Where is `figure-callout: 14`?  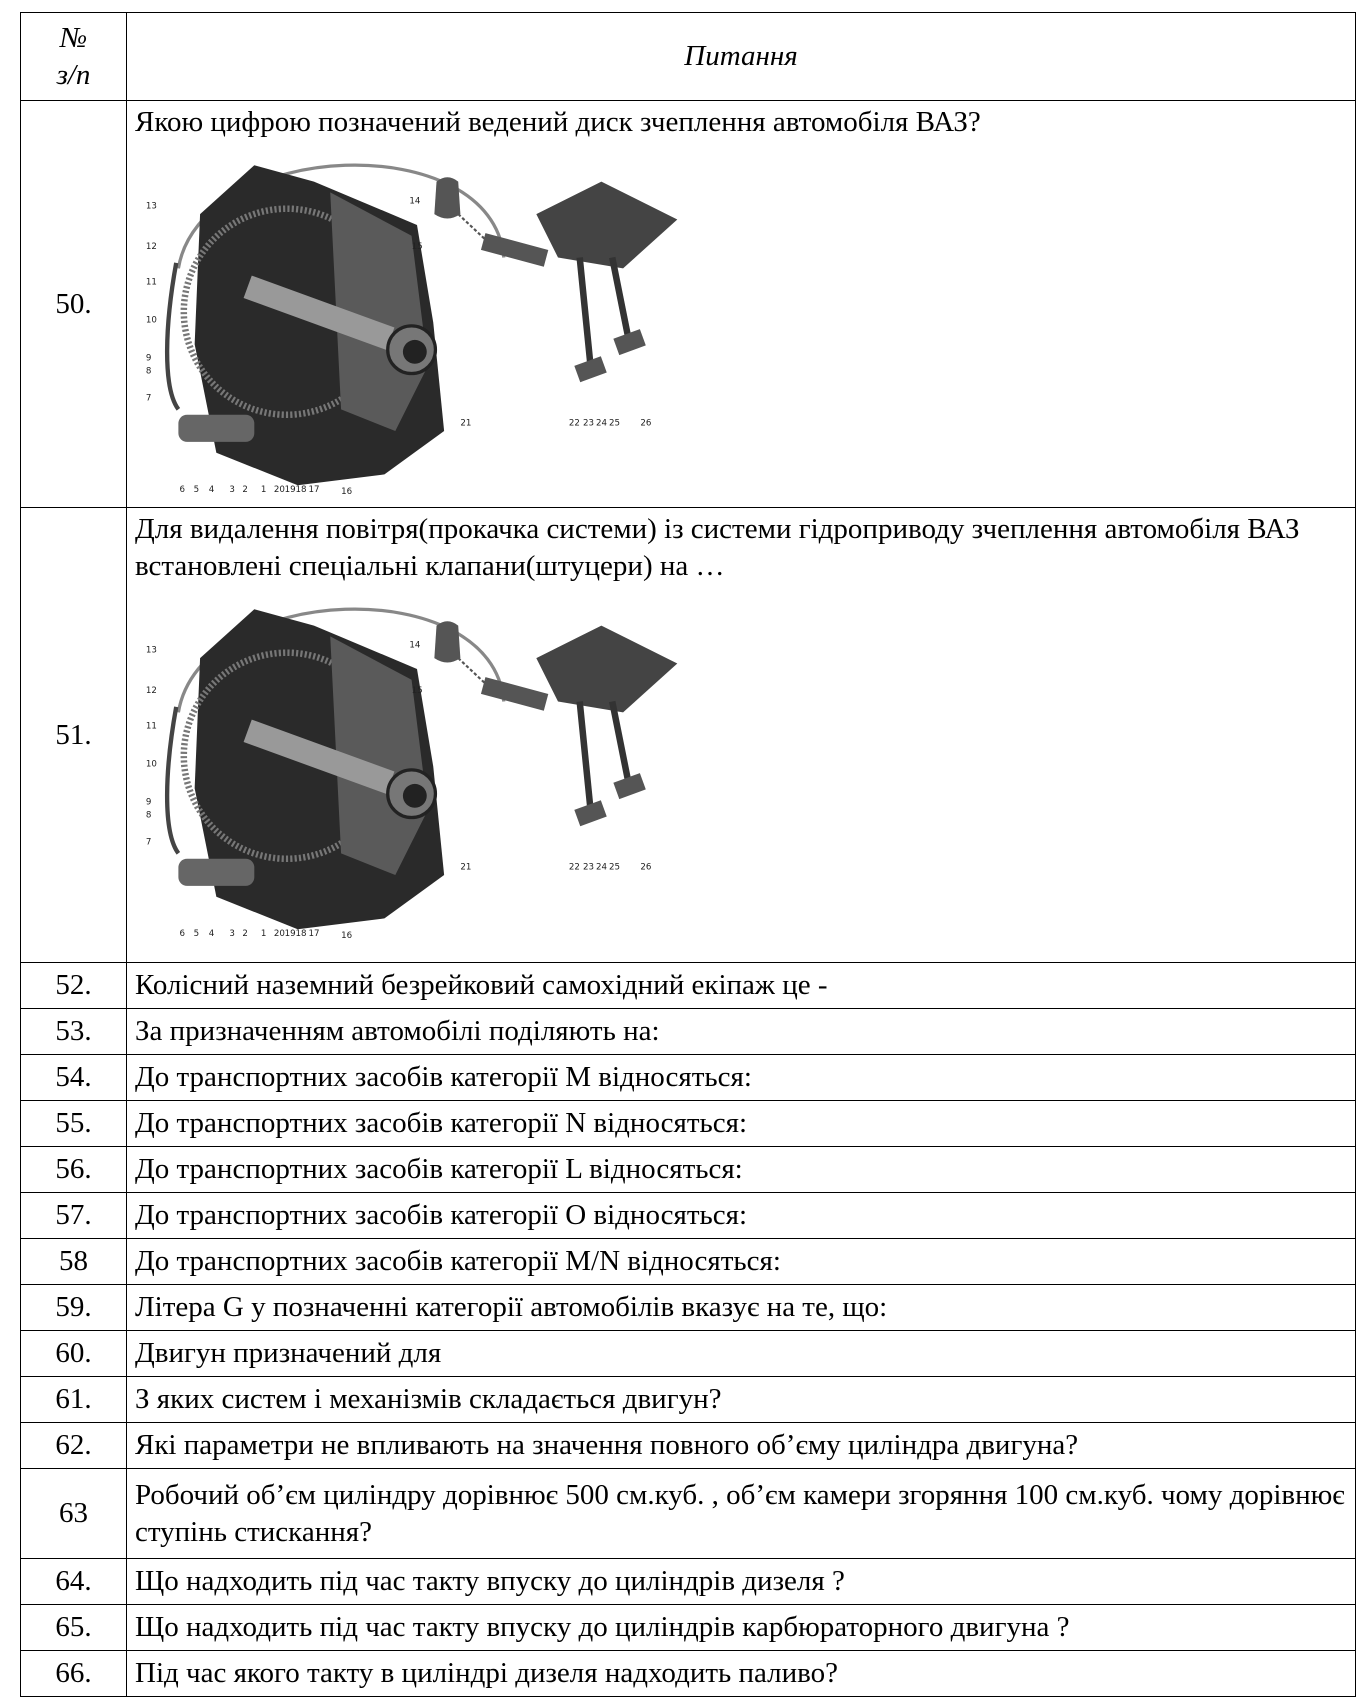
figure-callout: 14 is located at coordinates (415, 645).